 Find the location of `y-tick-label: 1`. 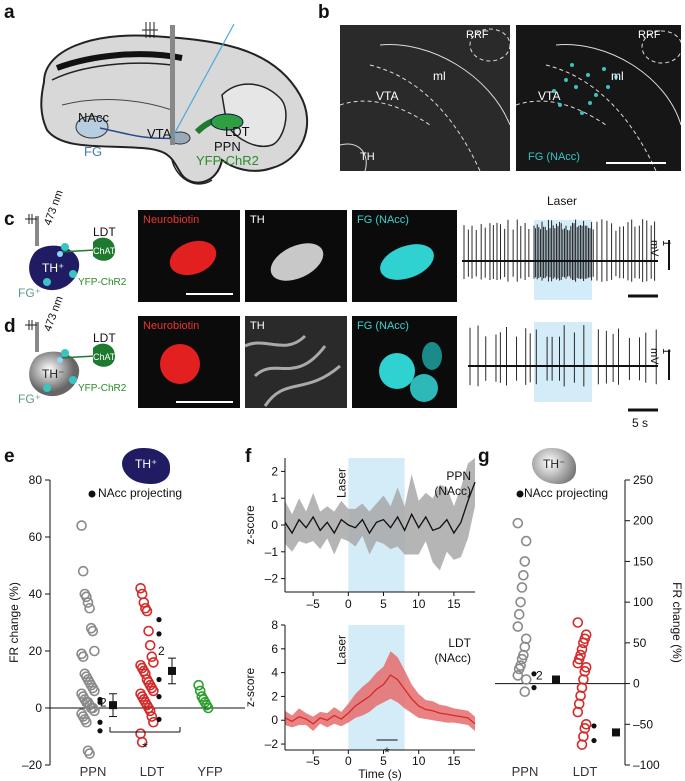

y-tick-label: 1 is located at coordinates (274, 498).